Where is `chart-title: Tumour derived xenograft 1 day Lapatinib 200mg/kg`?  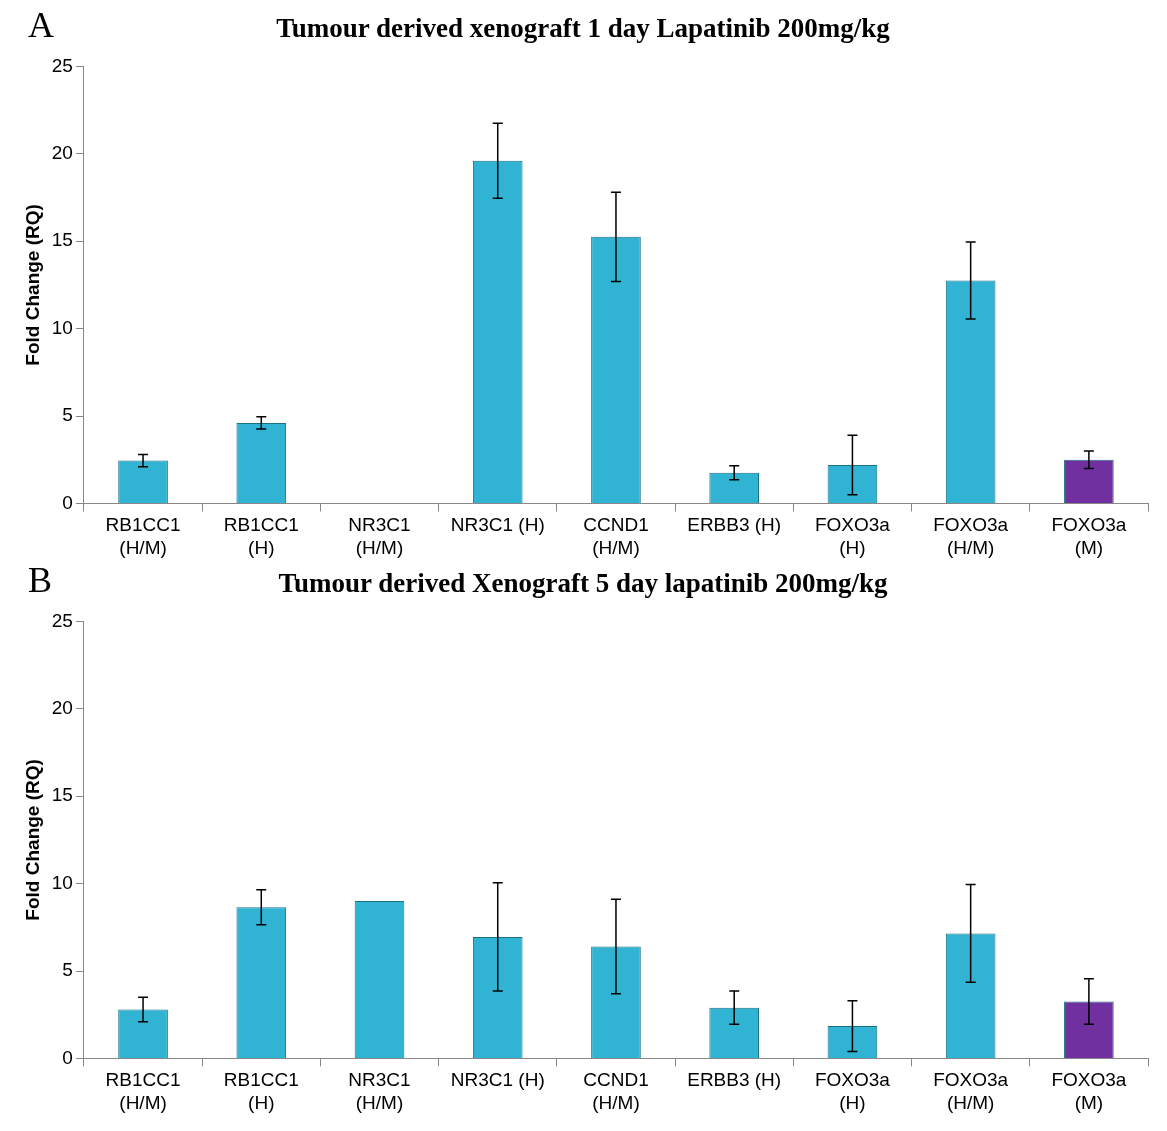
chart-title: Tumour derived xenograft 1 day Lapatinib 200mg/kg is located at coordinates (583, 28).